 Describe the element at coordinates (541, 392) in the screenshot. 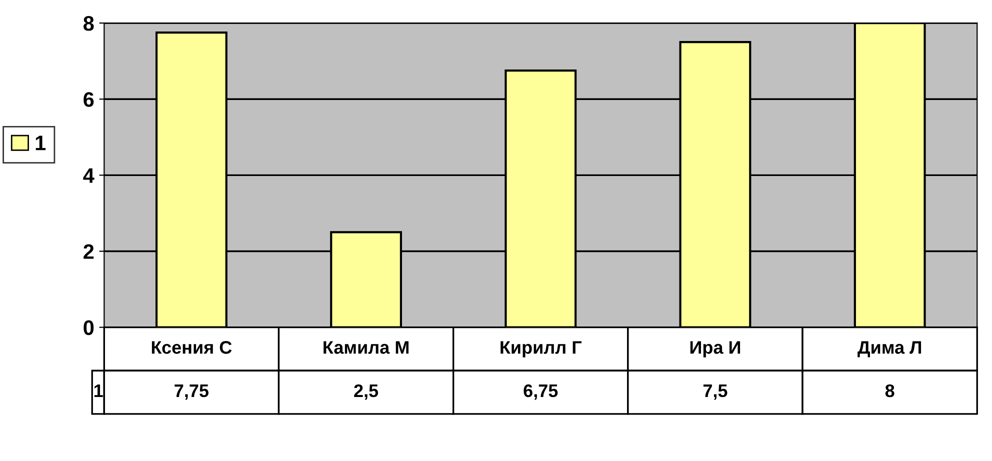

I see `data-label: 6,75` at that location.